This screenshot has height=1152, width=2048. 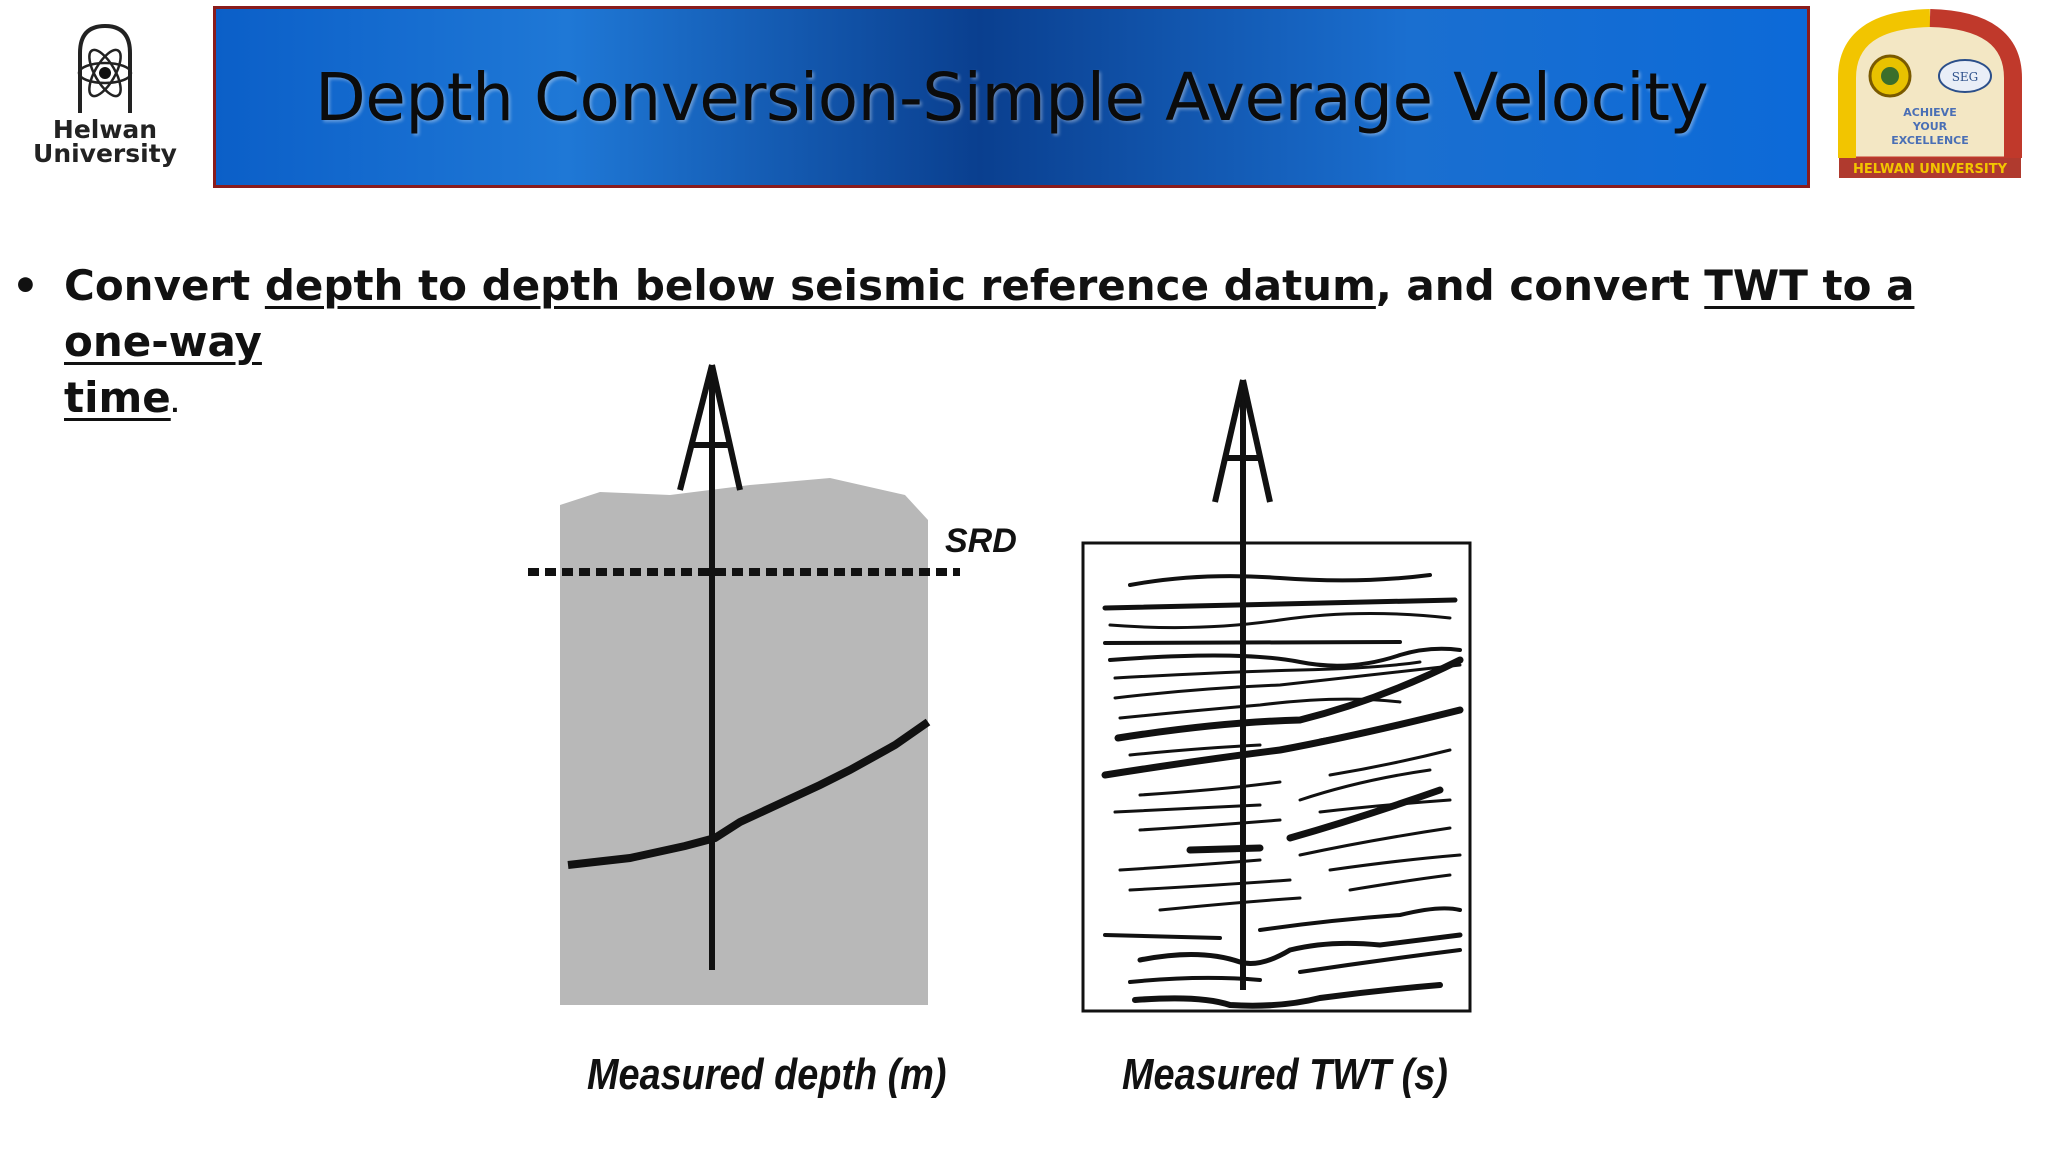 What do you see at coordinates (1965, 77) in the screenshot?
I see `seg-badge-text: SEG` at bounding box center [1965, 77].